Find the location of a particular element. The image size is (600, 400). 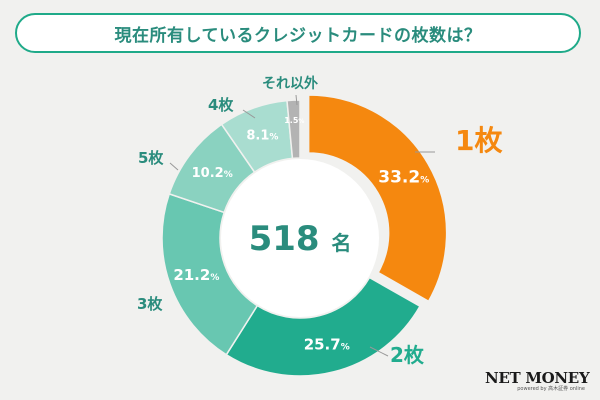

chart-title: 現在所有しているクレジットカードの枚数は？ is located at coordinates (298, 35).